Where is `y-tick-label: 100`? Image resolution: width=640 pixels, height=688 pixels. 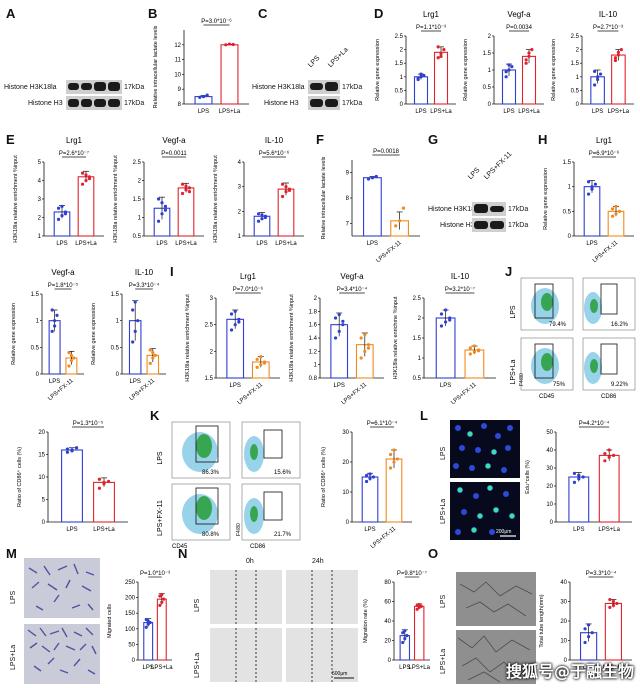 y-tick-label: 100 is located at coordinates (130, 630).